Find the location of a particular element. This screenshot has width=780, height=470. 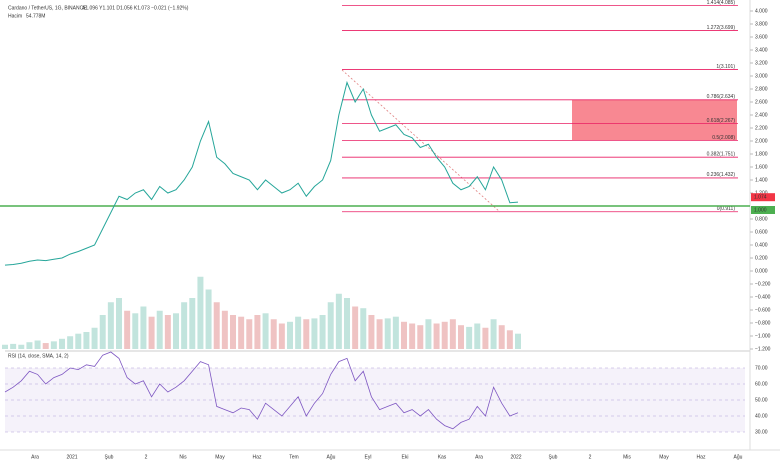

y-tick-label: 0.400 is located at coordinates (761, 245).